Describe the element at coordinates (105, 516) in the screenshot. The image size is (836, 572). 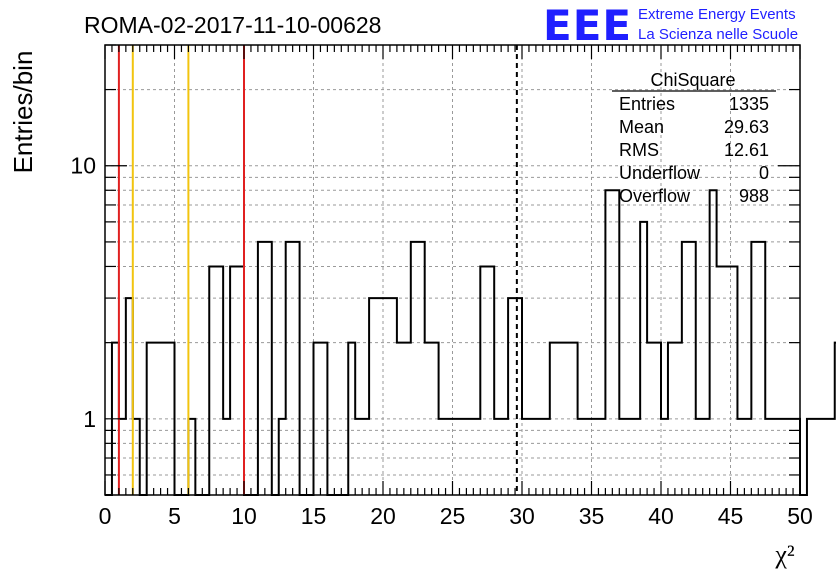
I see `x-tick-label: 0` at that location.